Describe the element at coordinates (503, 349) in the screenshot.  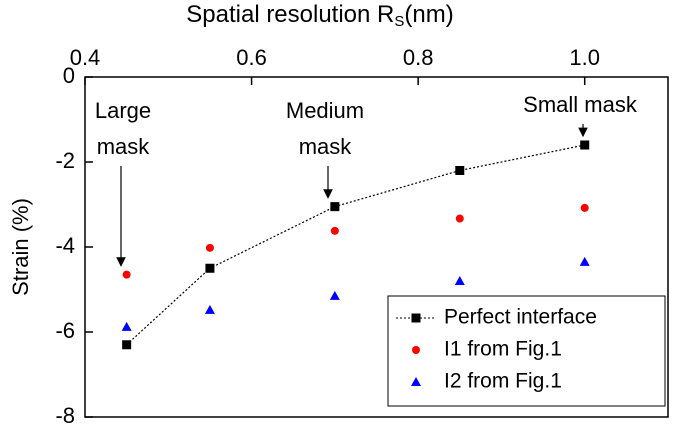
I see `legend-label: I1 from Fig.1` at that location.